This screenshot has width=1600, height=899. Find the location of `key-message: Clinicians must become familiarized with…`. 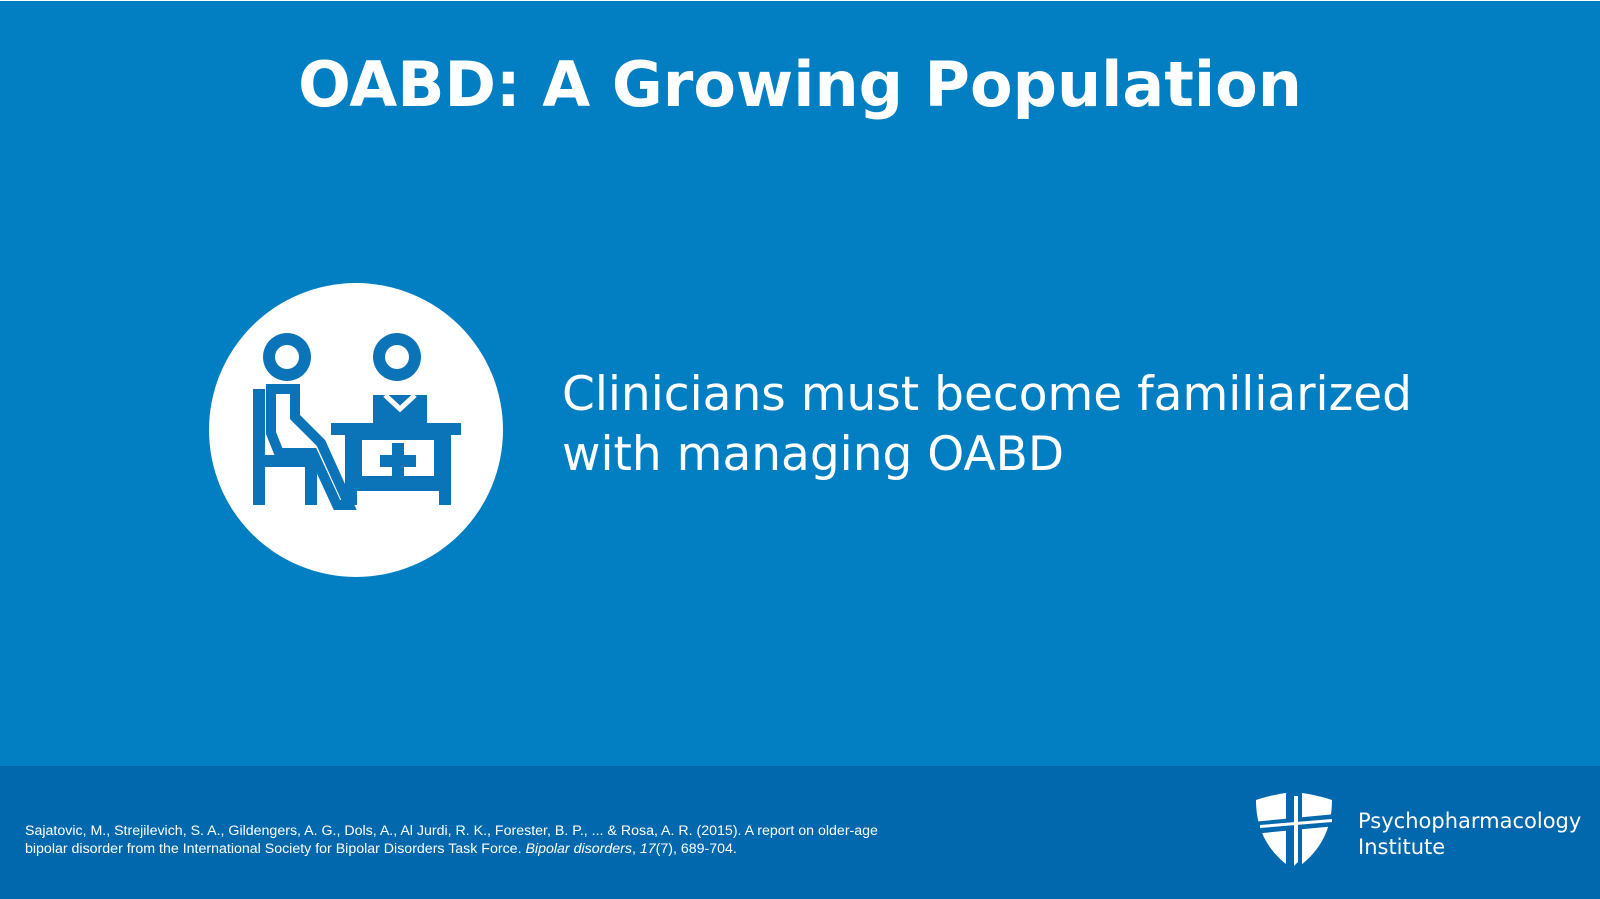

key-message: Clinicians must become familiarized with… is located at coordinates (1042, 425).